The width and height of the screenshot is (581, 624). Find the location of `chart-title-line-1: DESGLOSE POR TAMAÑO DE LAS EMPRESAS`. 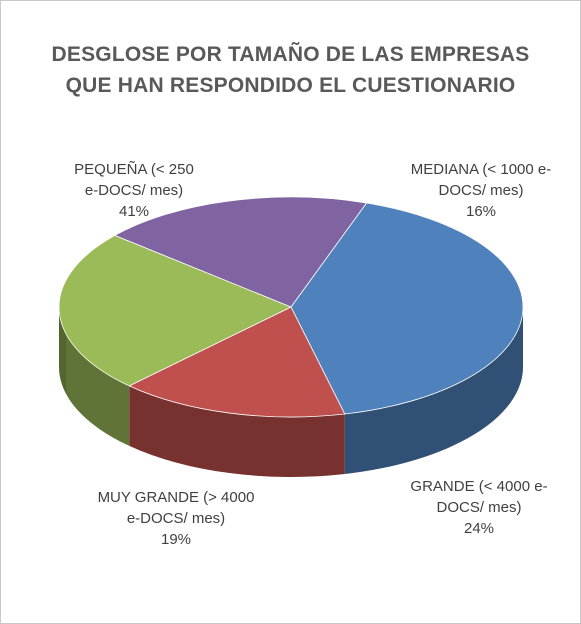

chart-title-line-1: DESGLOSE POR TAMAÑO DE LAS EMPRESAS is located at coordinates (290, 54).